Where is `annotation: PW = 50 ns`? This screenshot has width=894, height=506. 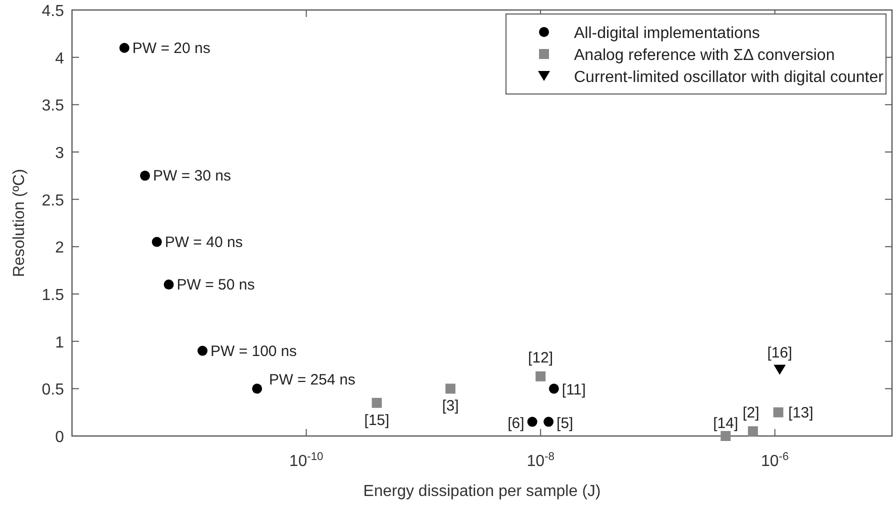 annotation: PW = 50 ns is located at coordinates (215, 285).